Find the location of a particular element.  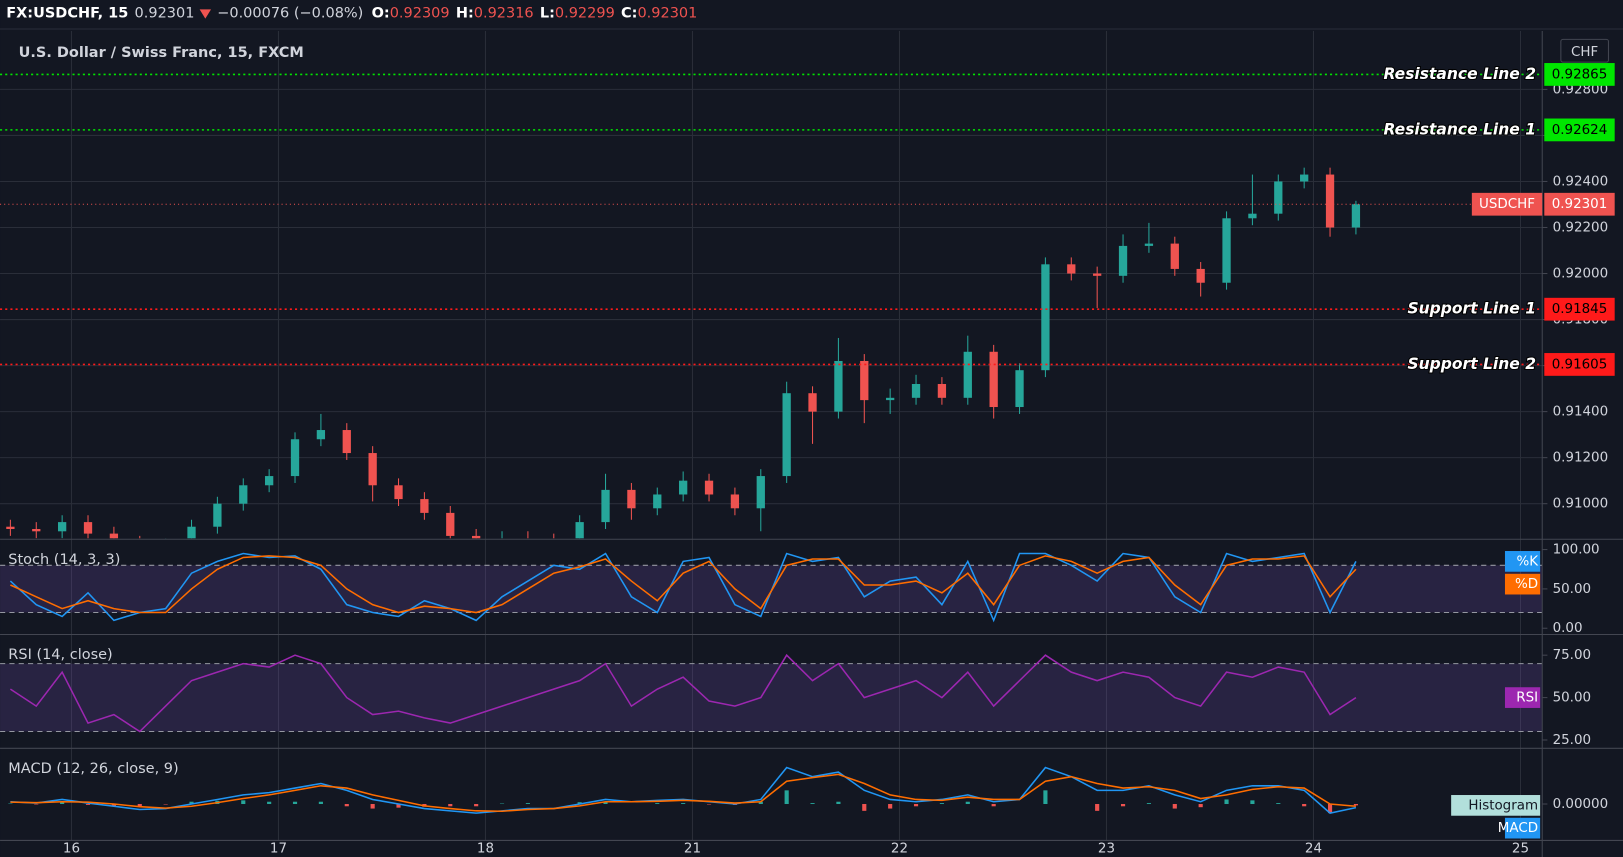

y-tick-label: 75.00 is located at coordinates (1572, 655).